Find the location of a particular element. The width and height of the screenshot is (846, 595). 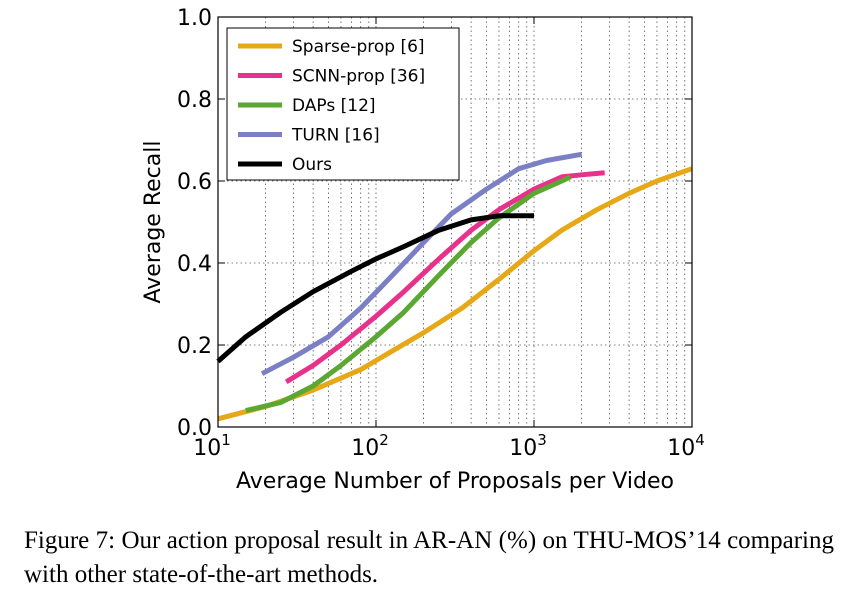

y-axis-title: Average Recall is located at coordinates (153, 222).